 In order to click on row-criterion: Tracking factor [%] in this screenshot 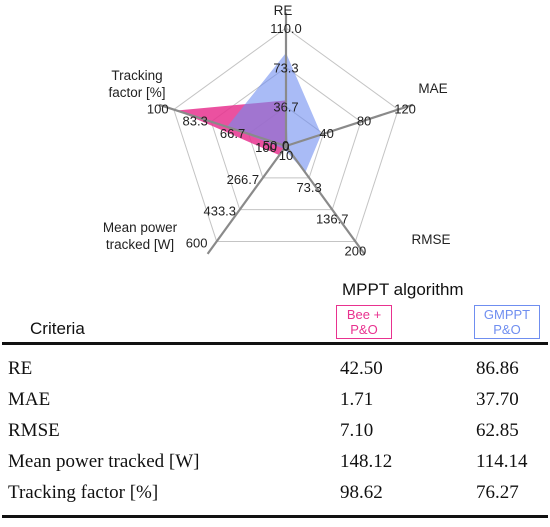, I will do `click(83, 492)`.